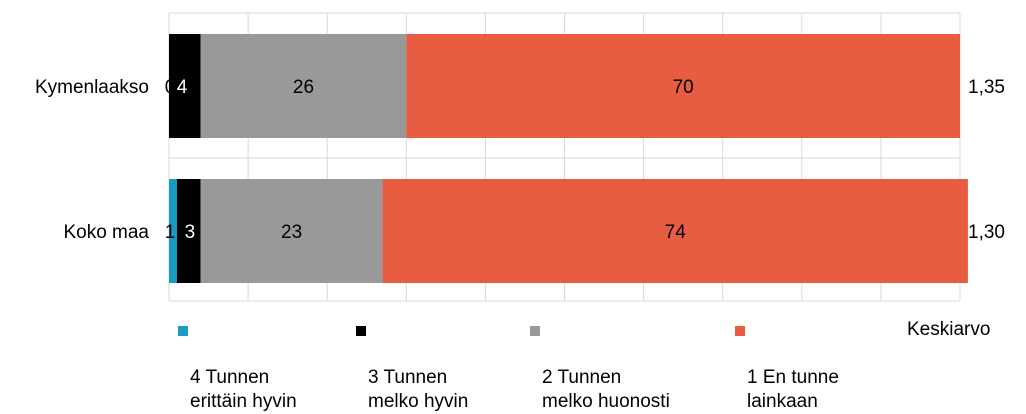 The height and width of the screenshot is (414, 1026). Describe the element at coordinates (793, 389) in the screenshot. I see `legend-label: 1 En tunne lainkaan` at that location.